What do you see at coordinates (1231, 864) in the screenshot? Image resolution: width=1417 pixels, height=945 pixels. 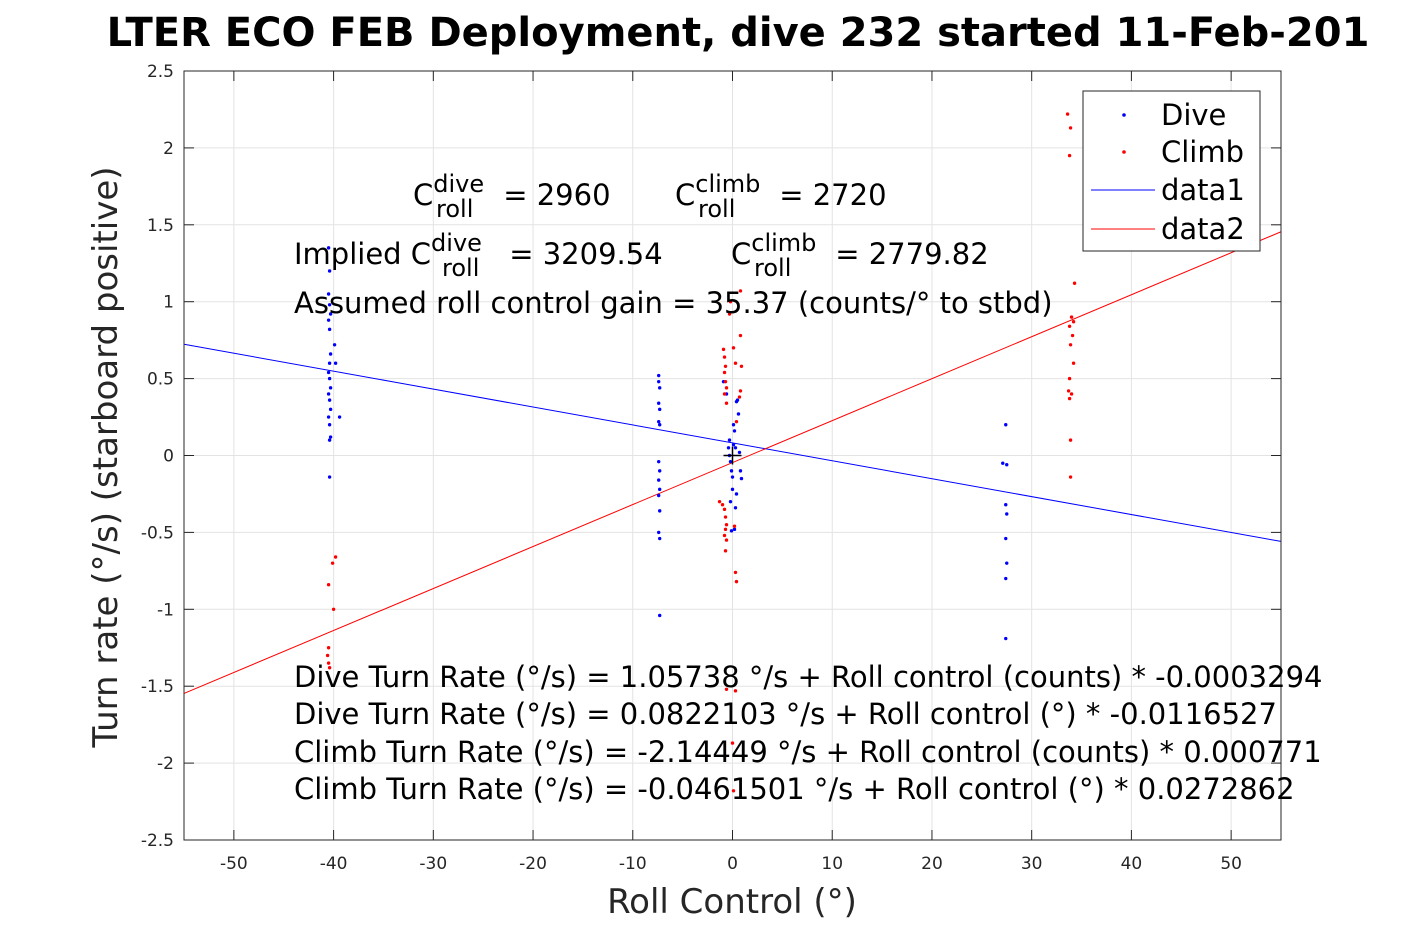 I see `x-tick-label: 50` at bounding box center [1231, 864].